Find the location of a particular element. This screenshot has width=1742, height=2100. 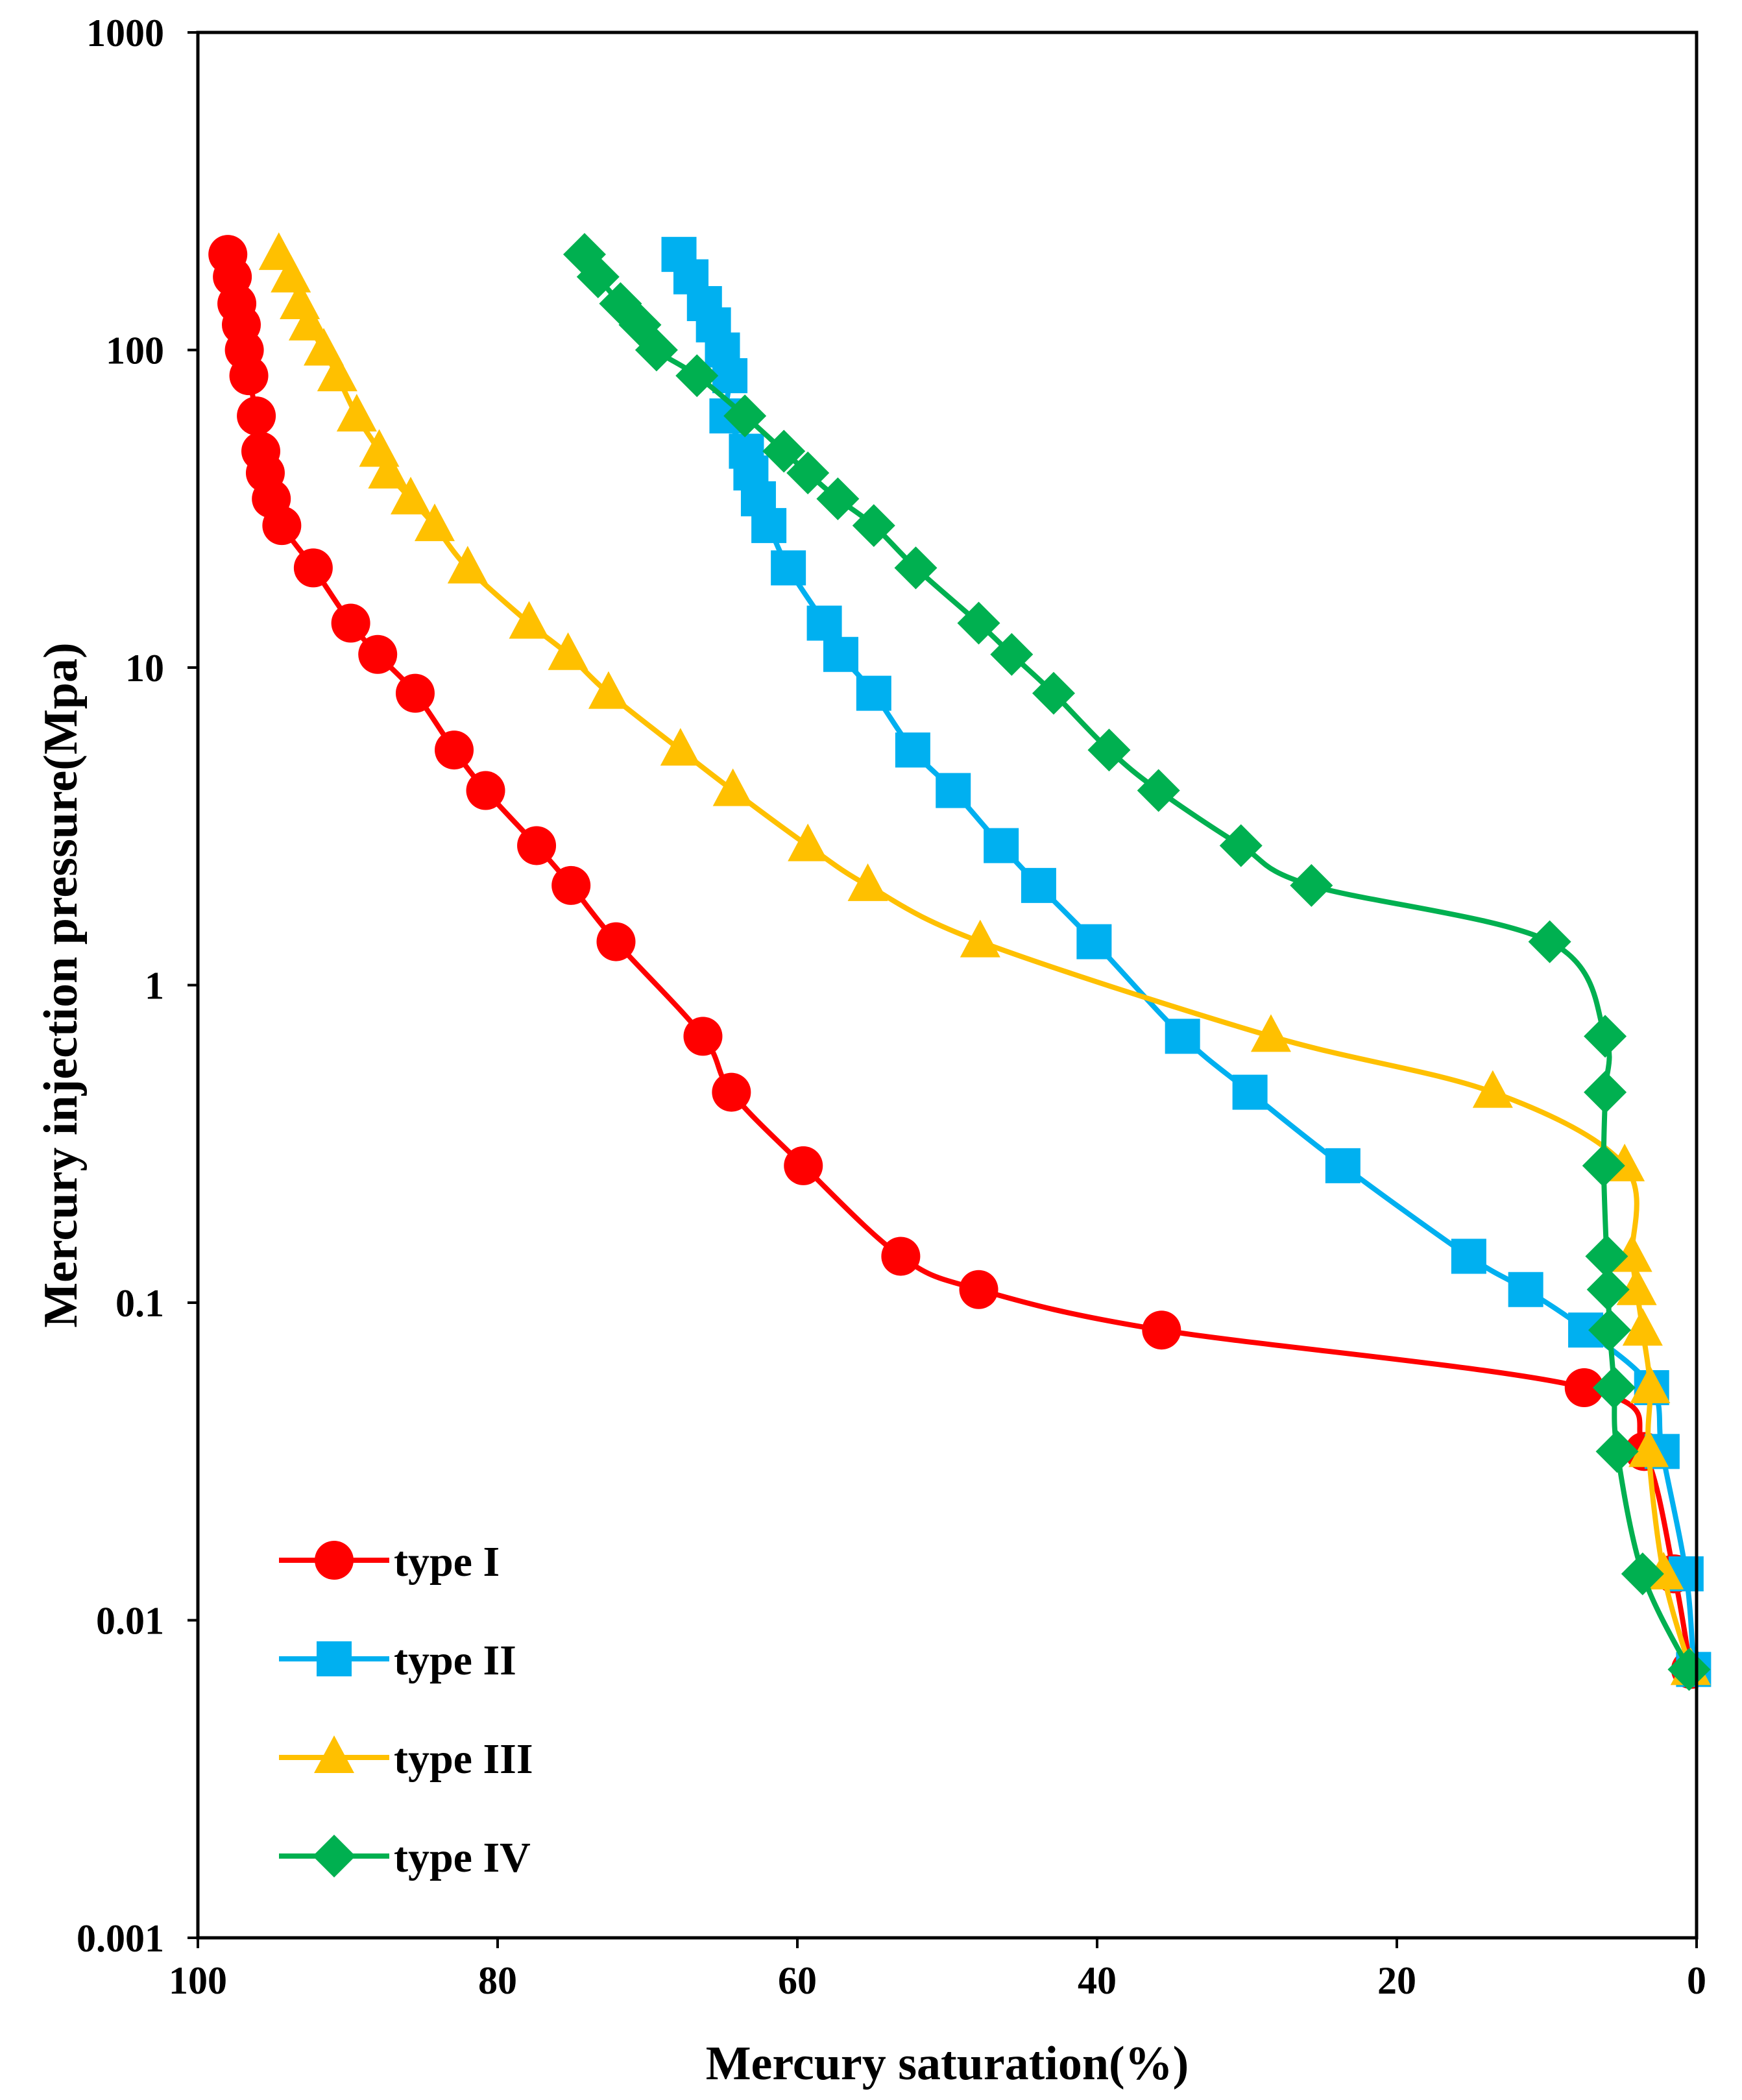

legend-label: type II is located at coordinates (455, 1660).